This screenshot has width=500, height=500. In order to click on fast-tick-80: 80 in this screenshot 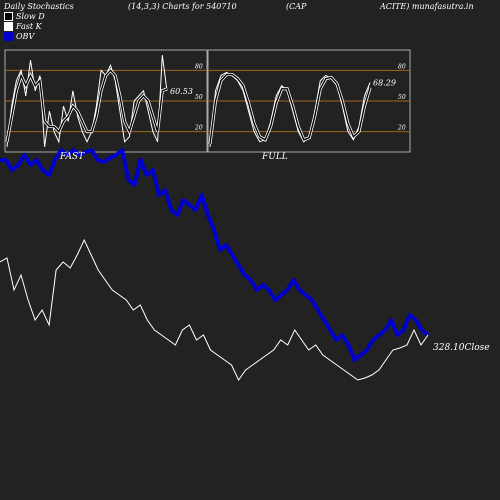, I will do `click(199, 66)`.